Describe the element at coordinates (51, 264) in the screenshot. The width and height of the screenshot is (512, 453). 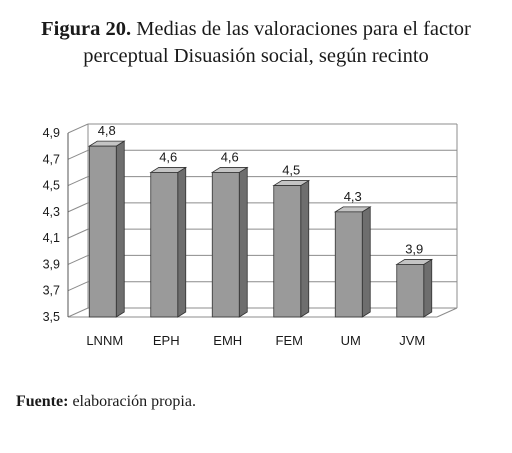
I see `y-tick-label: 3,9` at that location.